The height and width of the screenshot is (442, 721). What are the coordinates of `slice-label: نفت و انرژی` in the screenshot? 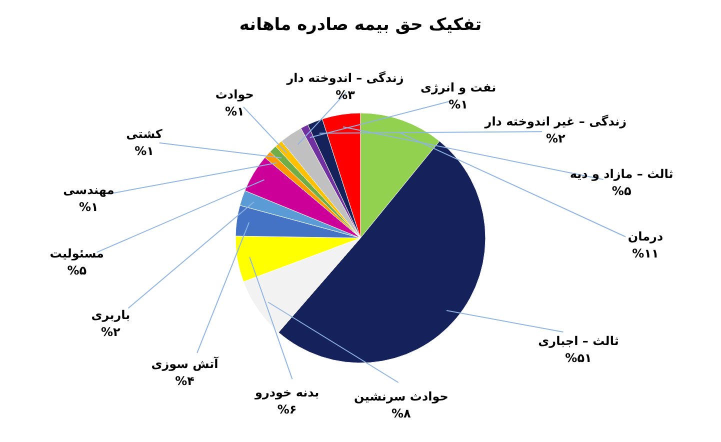 It's located at (458, 87).